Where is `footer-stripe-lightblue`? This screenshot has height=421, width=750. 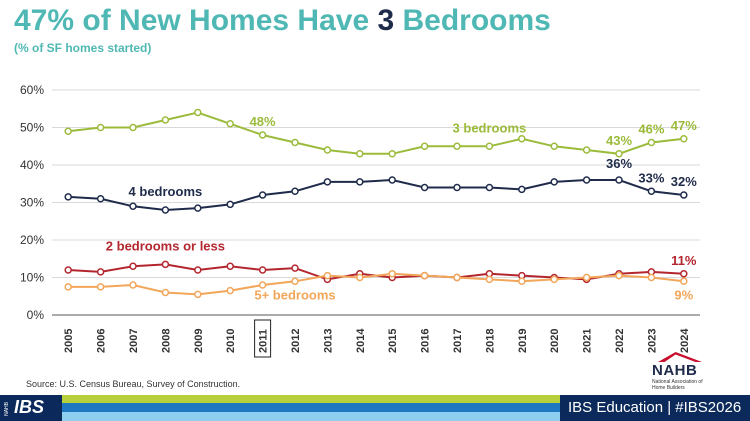
footer-stripe-lightblue is located at coordinates (311, 416).